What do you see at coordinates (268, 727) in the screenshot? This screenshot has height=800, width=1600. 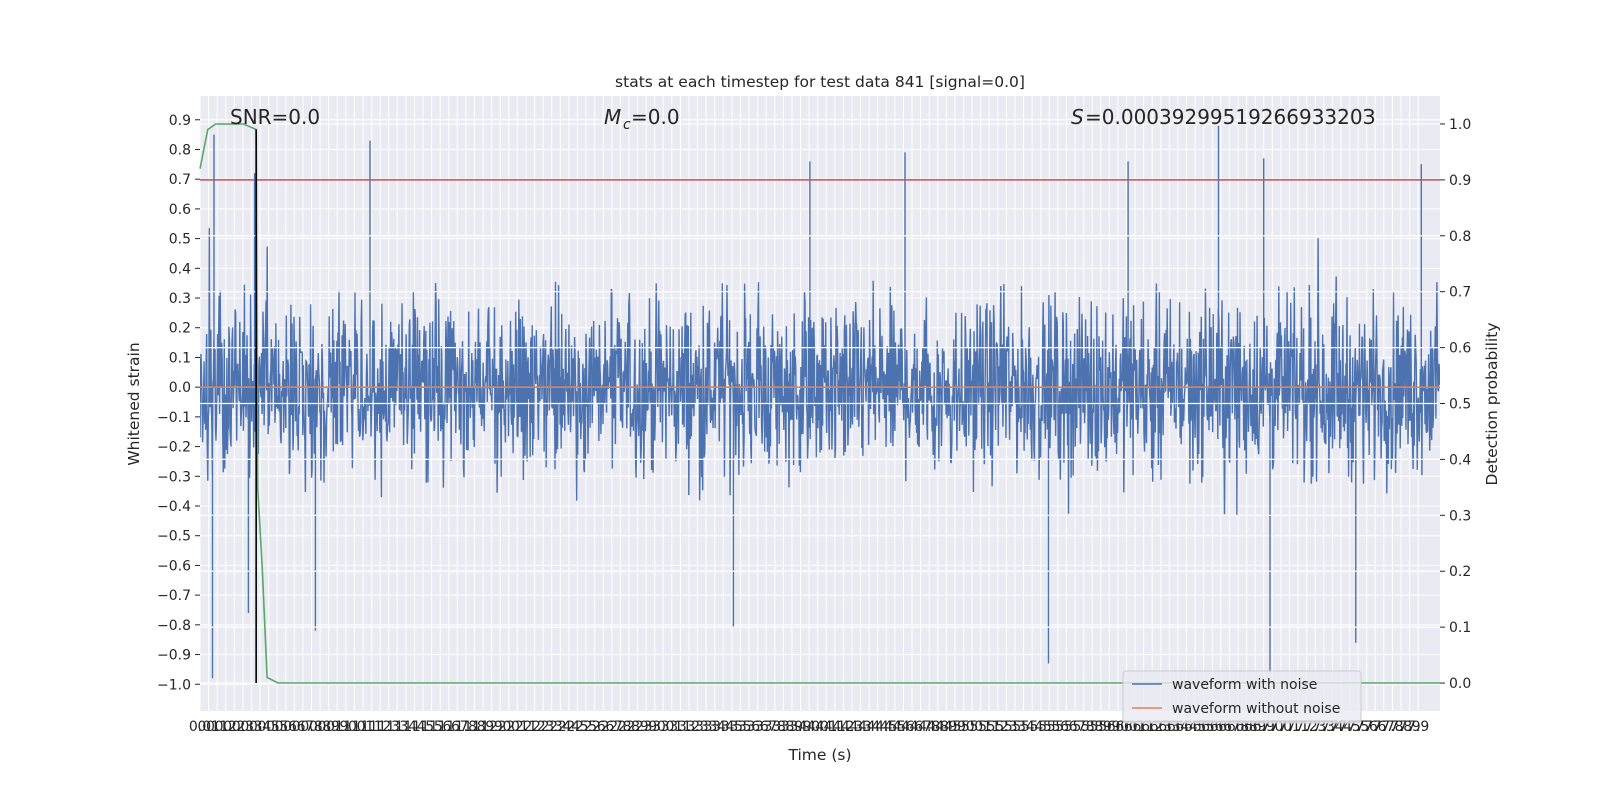 I see `x-tick-label: 0.5` at bounding box center [268, 727].